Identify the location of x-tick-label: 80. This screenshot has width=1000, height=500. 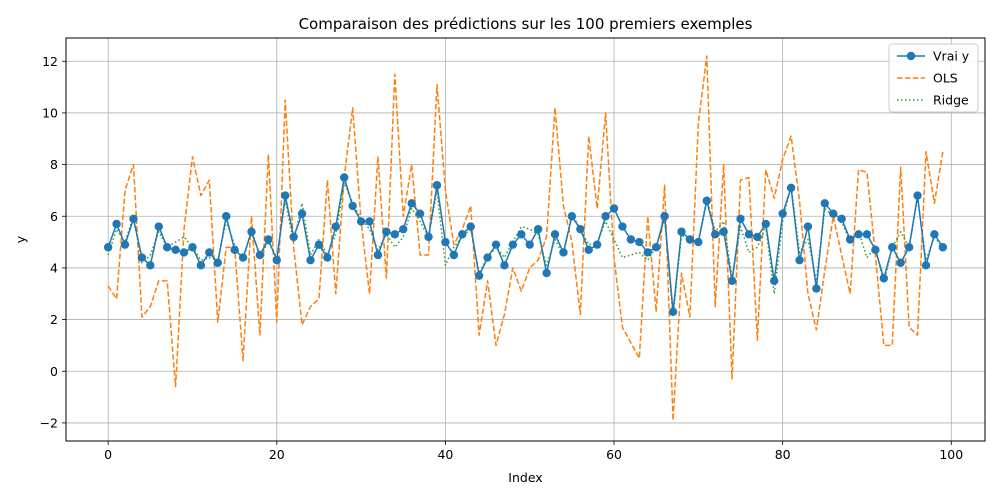
(783, 454).